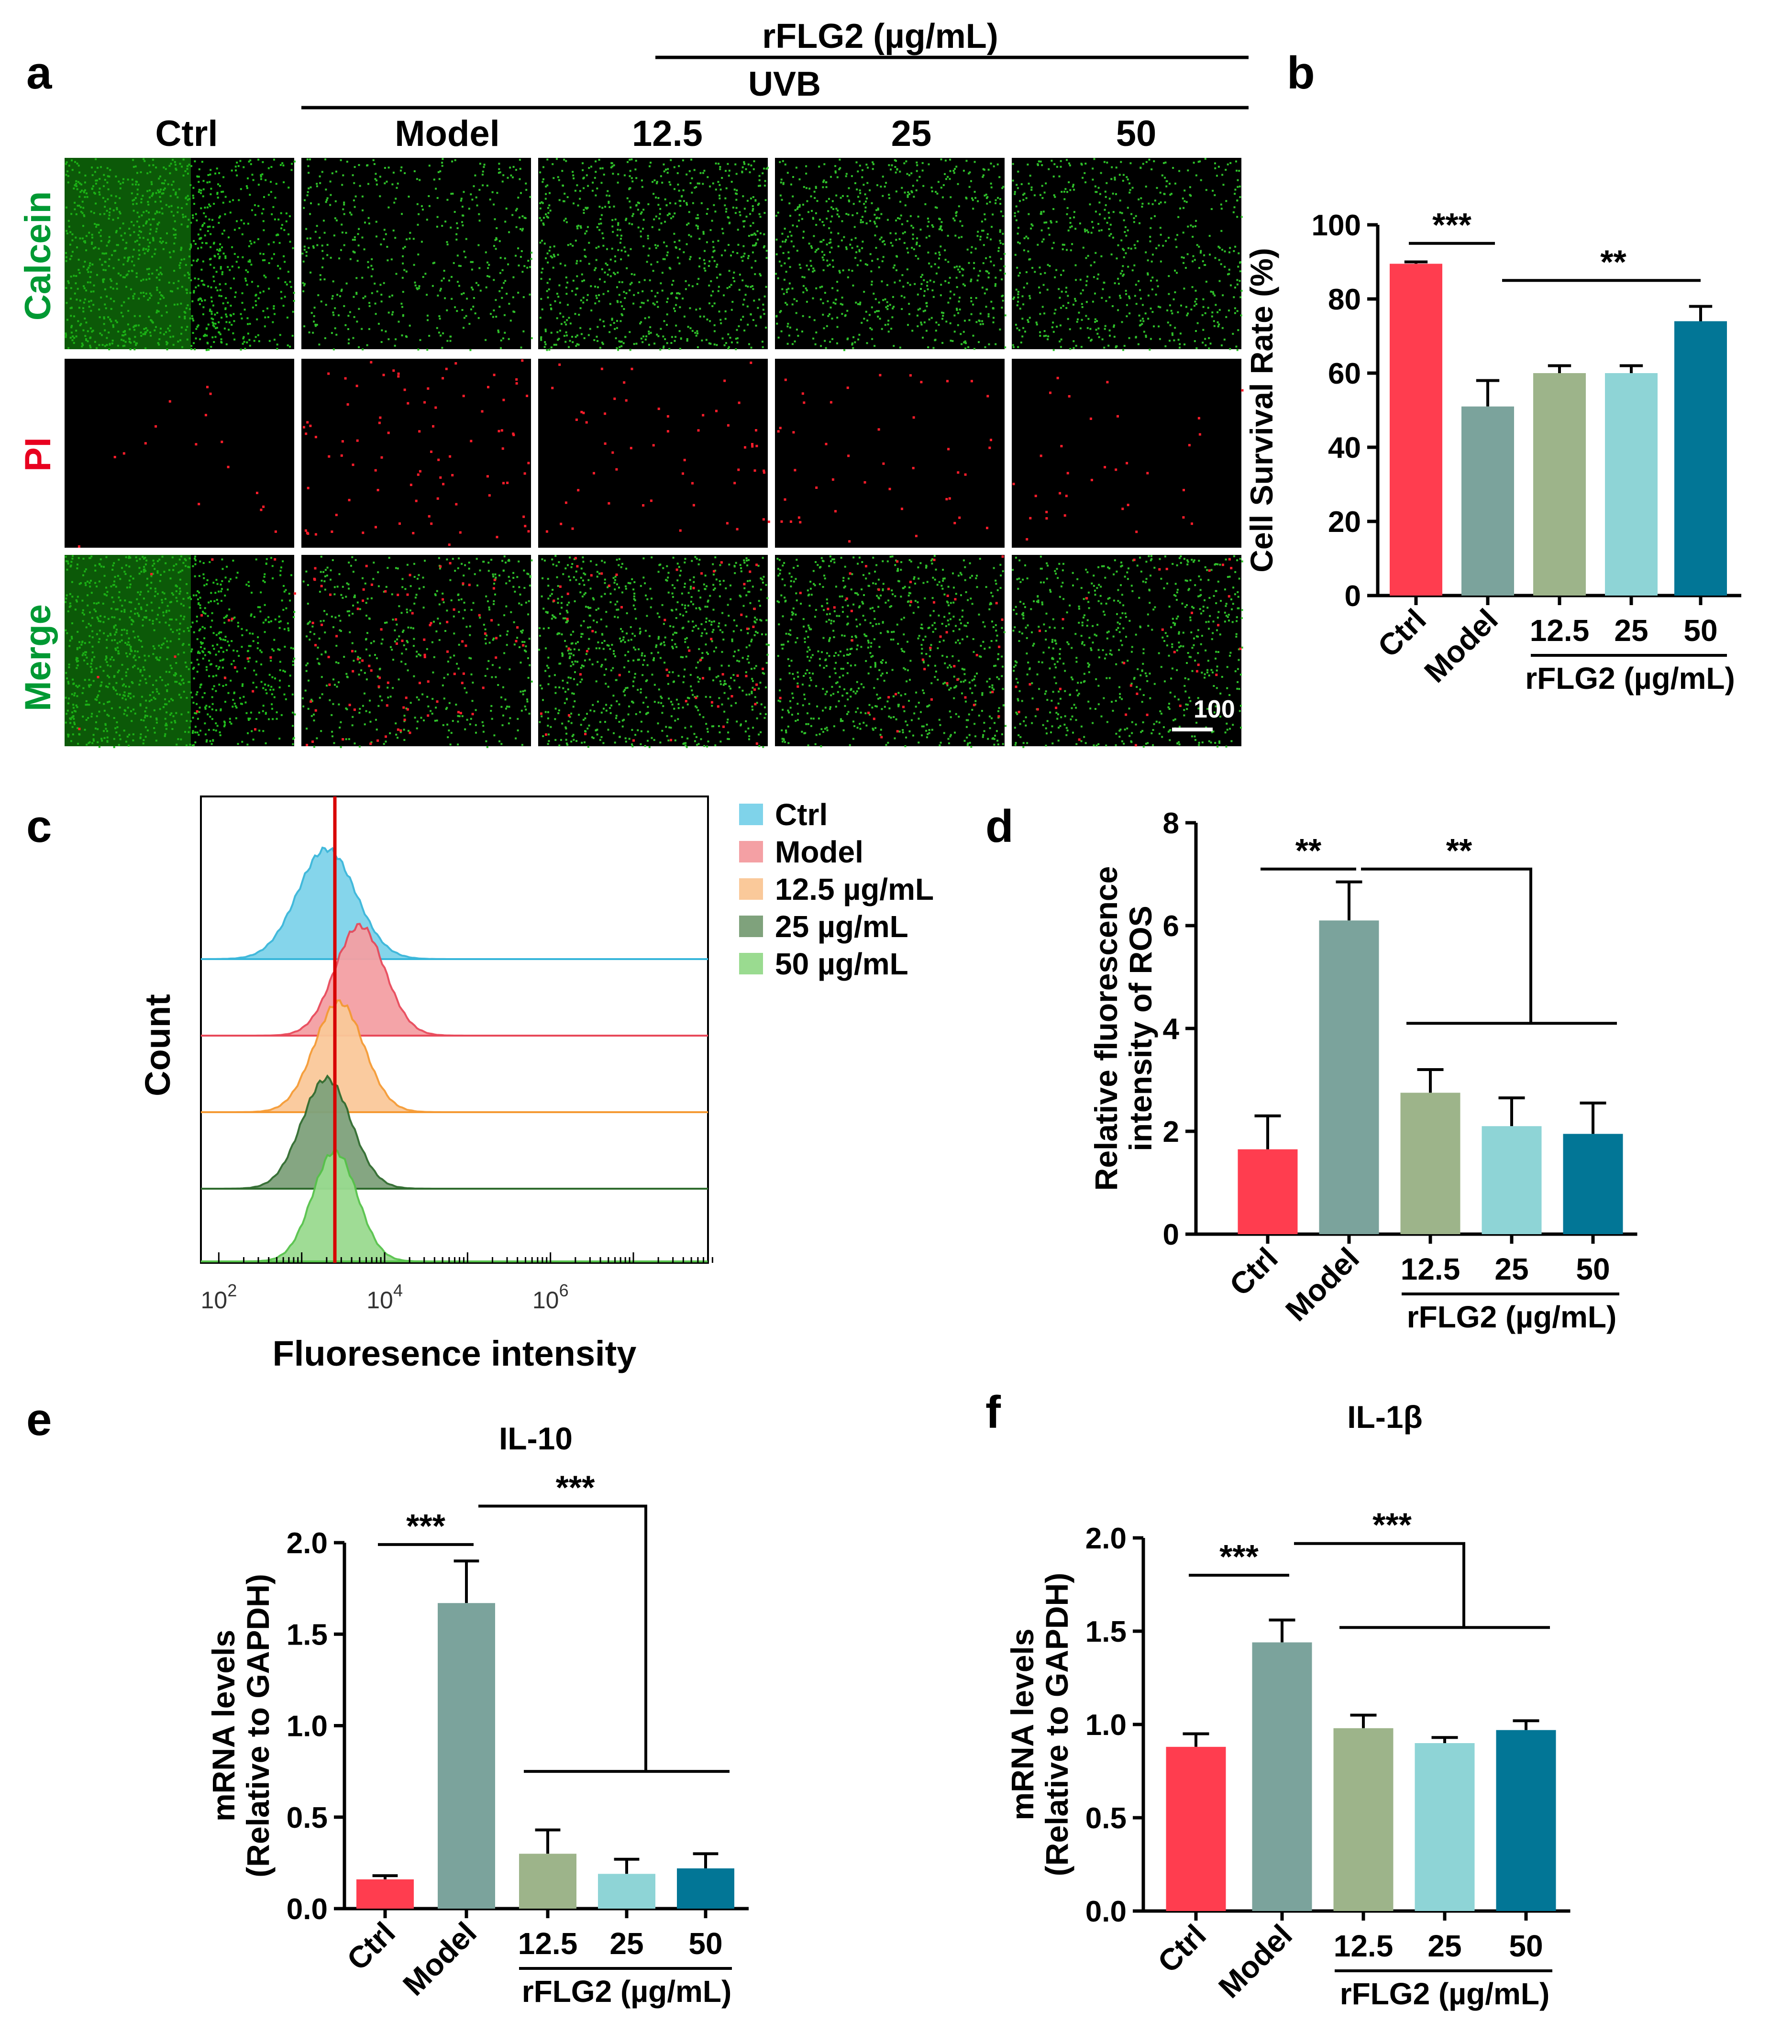 This screenshot has width=1792, height=2044. What do you see at coordinates (416, 254) in the screenshot?
I see `micrograph-calcein-model` at bounding box center [416, 254].